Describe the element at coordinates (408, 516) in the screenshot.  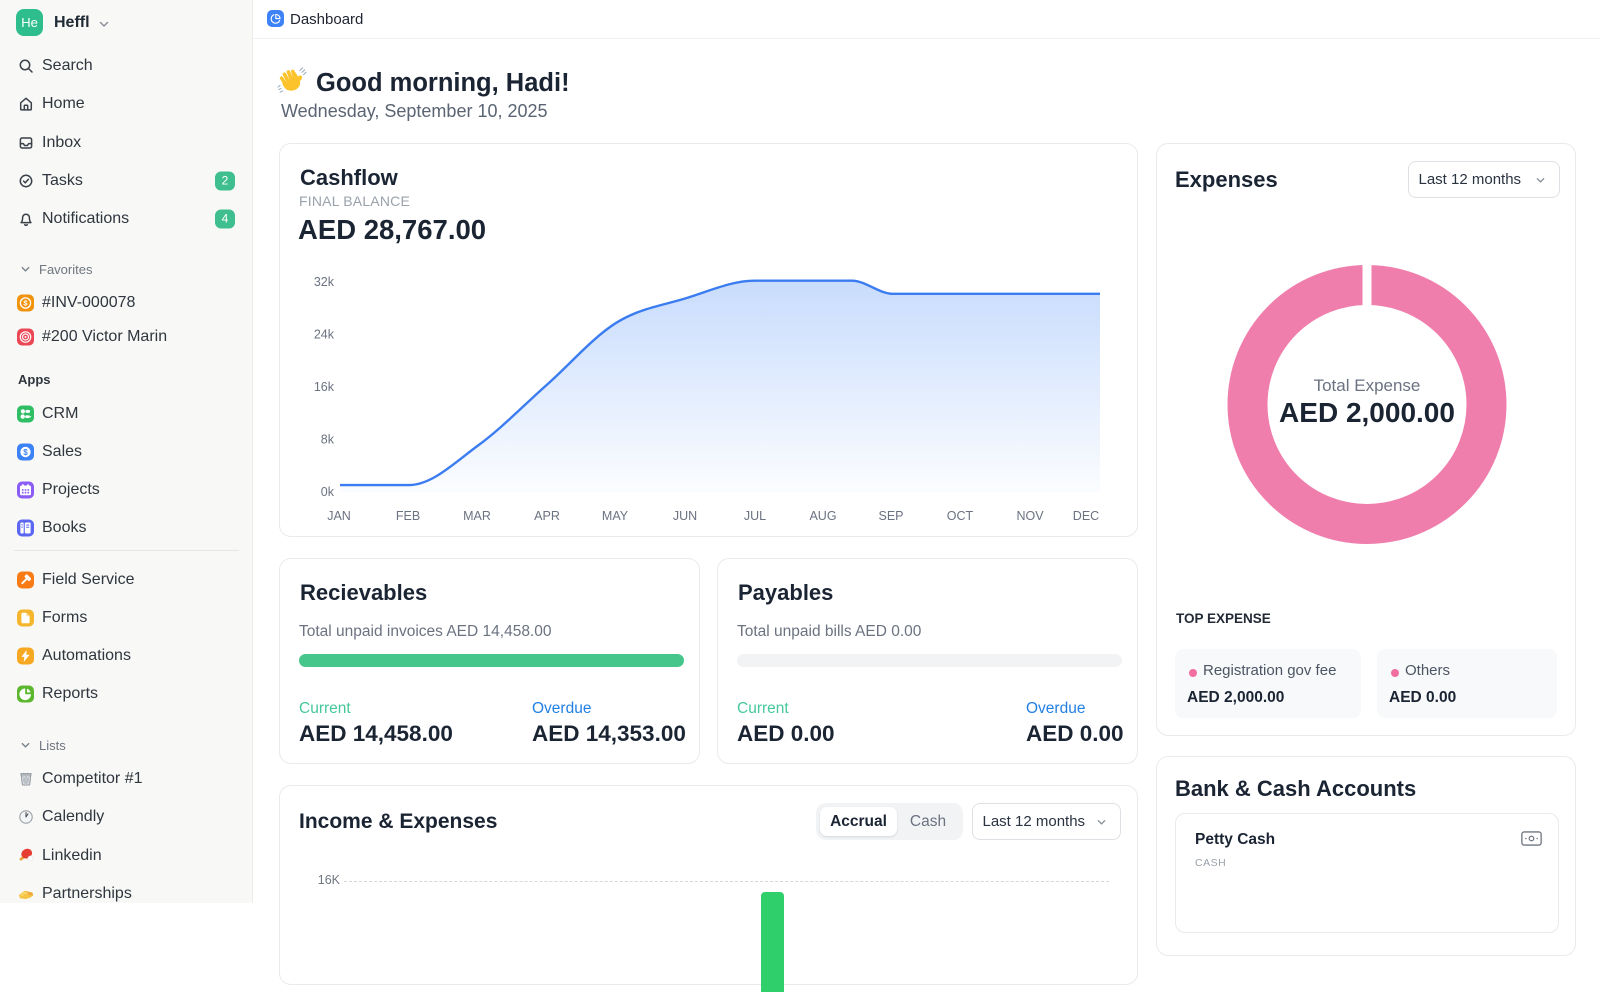
I see `svg-text: FEB` at that location.